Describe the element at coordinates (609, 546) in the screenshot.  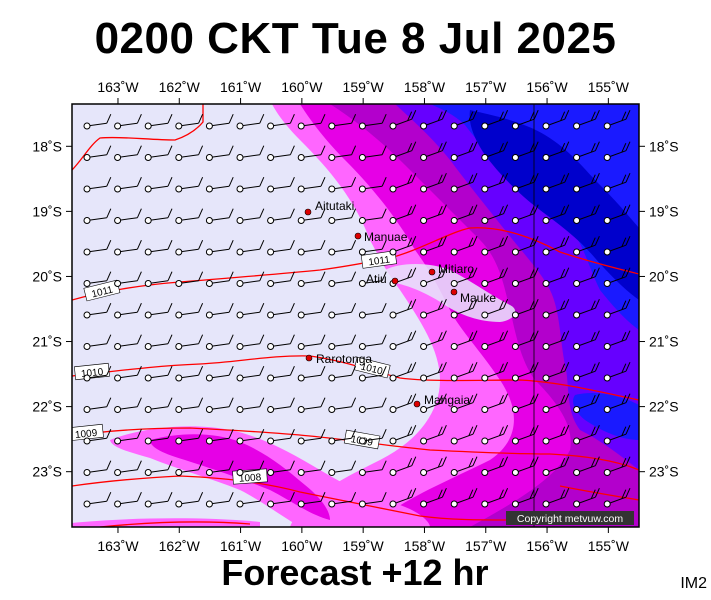
I see `lon-tick-label: 155˚W` at that location.